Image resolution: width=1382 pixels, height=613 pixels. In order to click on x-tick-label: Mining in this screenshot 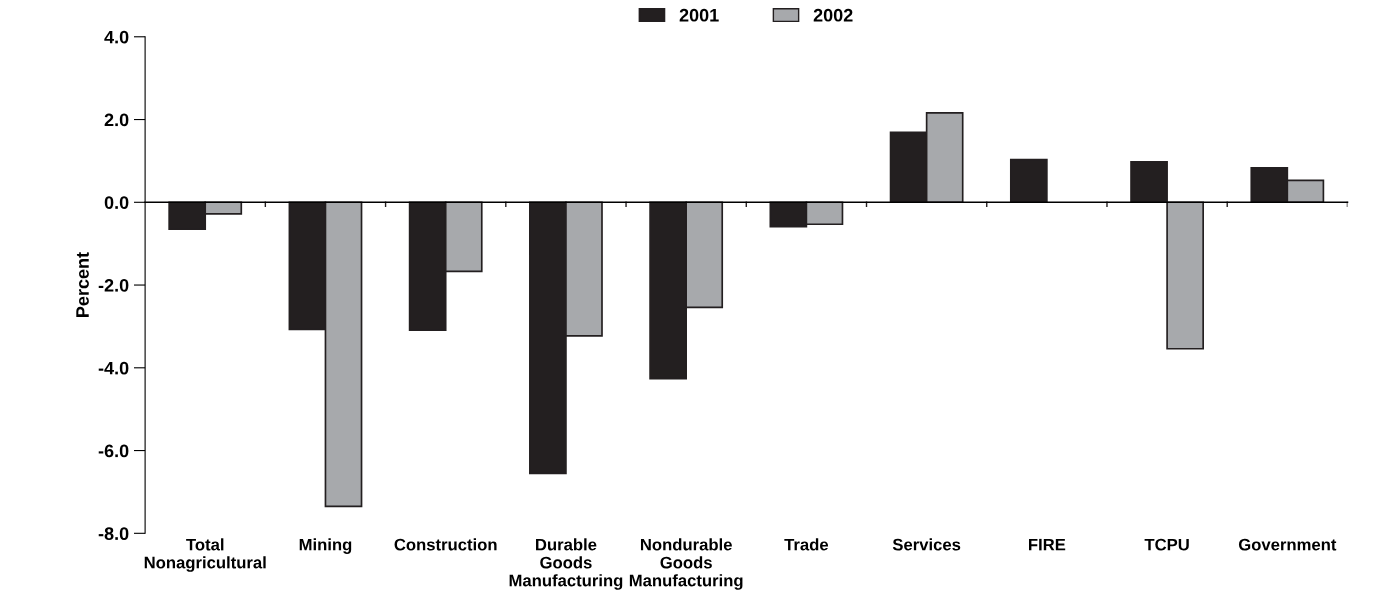, I will do `click(325, 546)`.